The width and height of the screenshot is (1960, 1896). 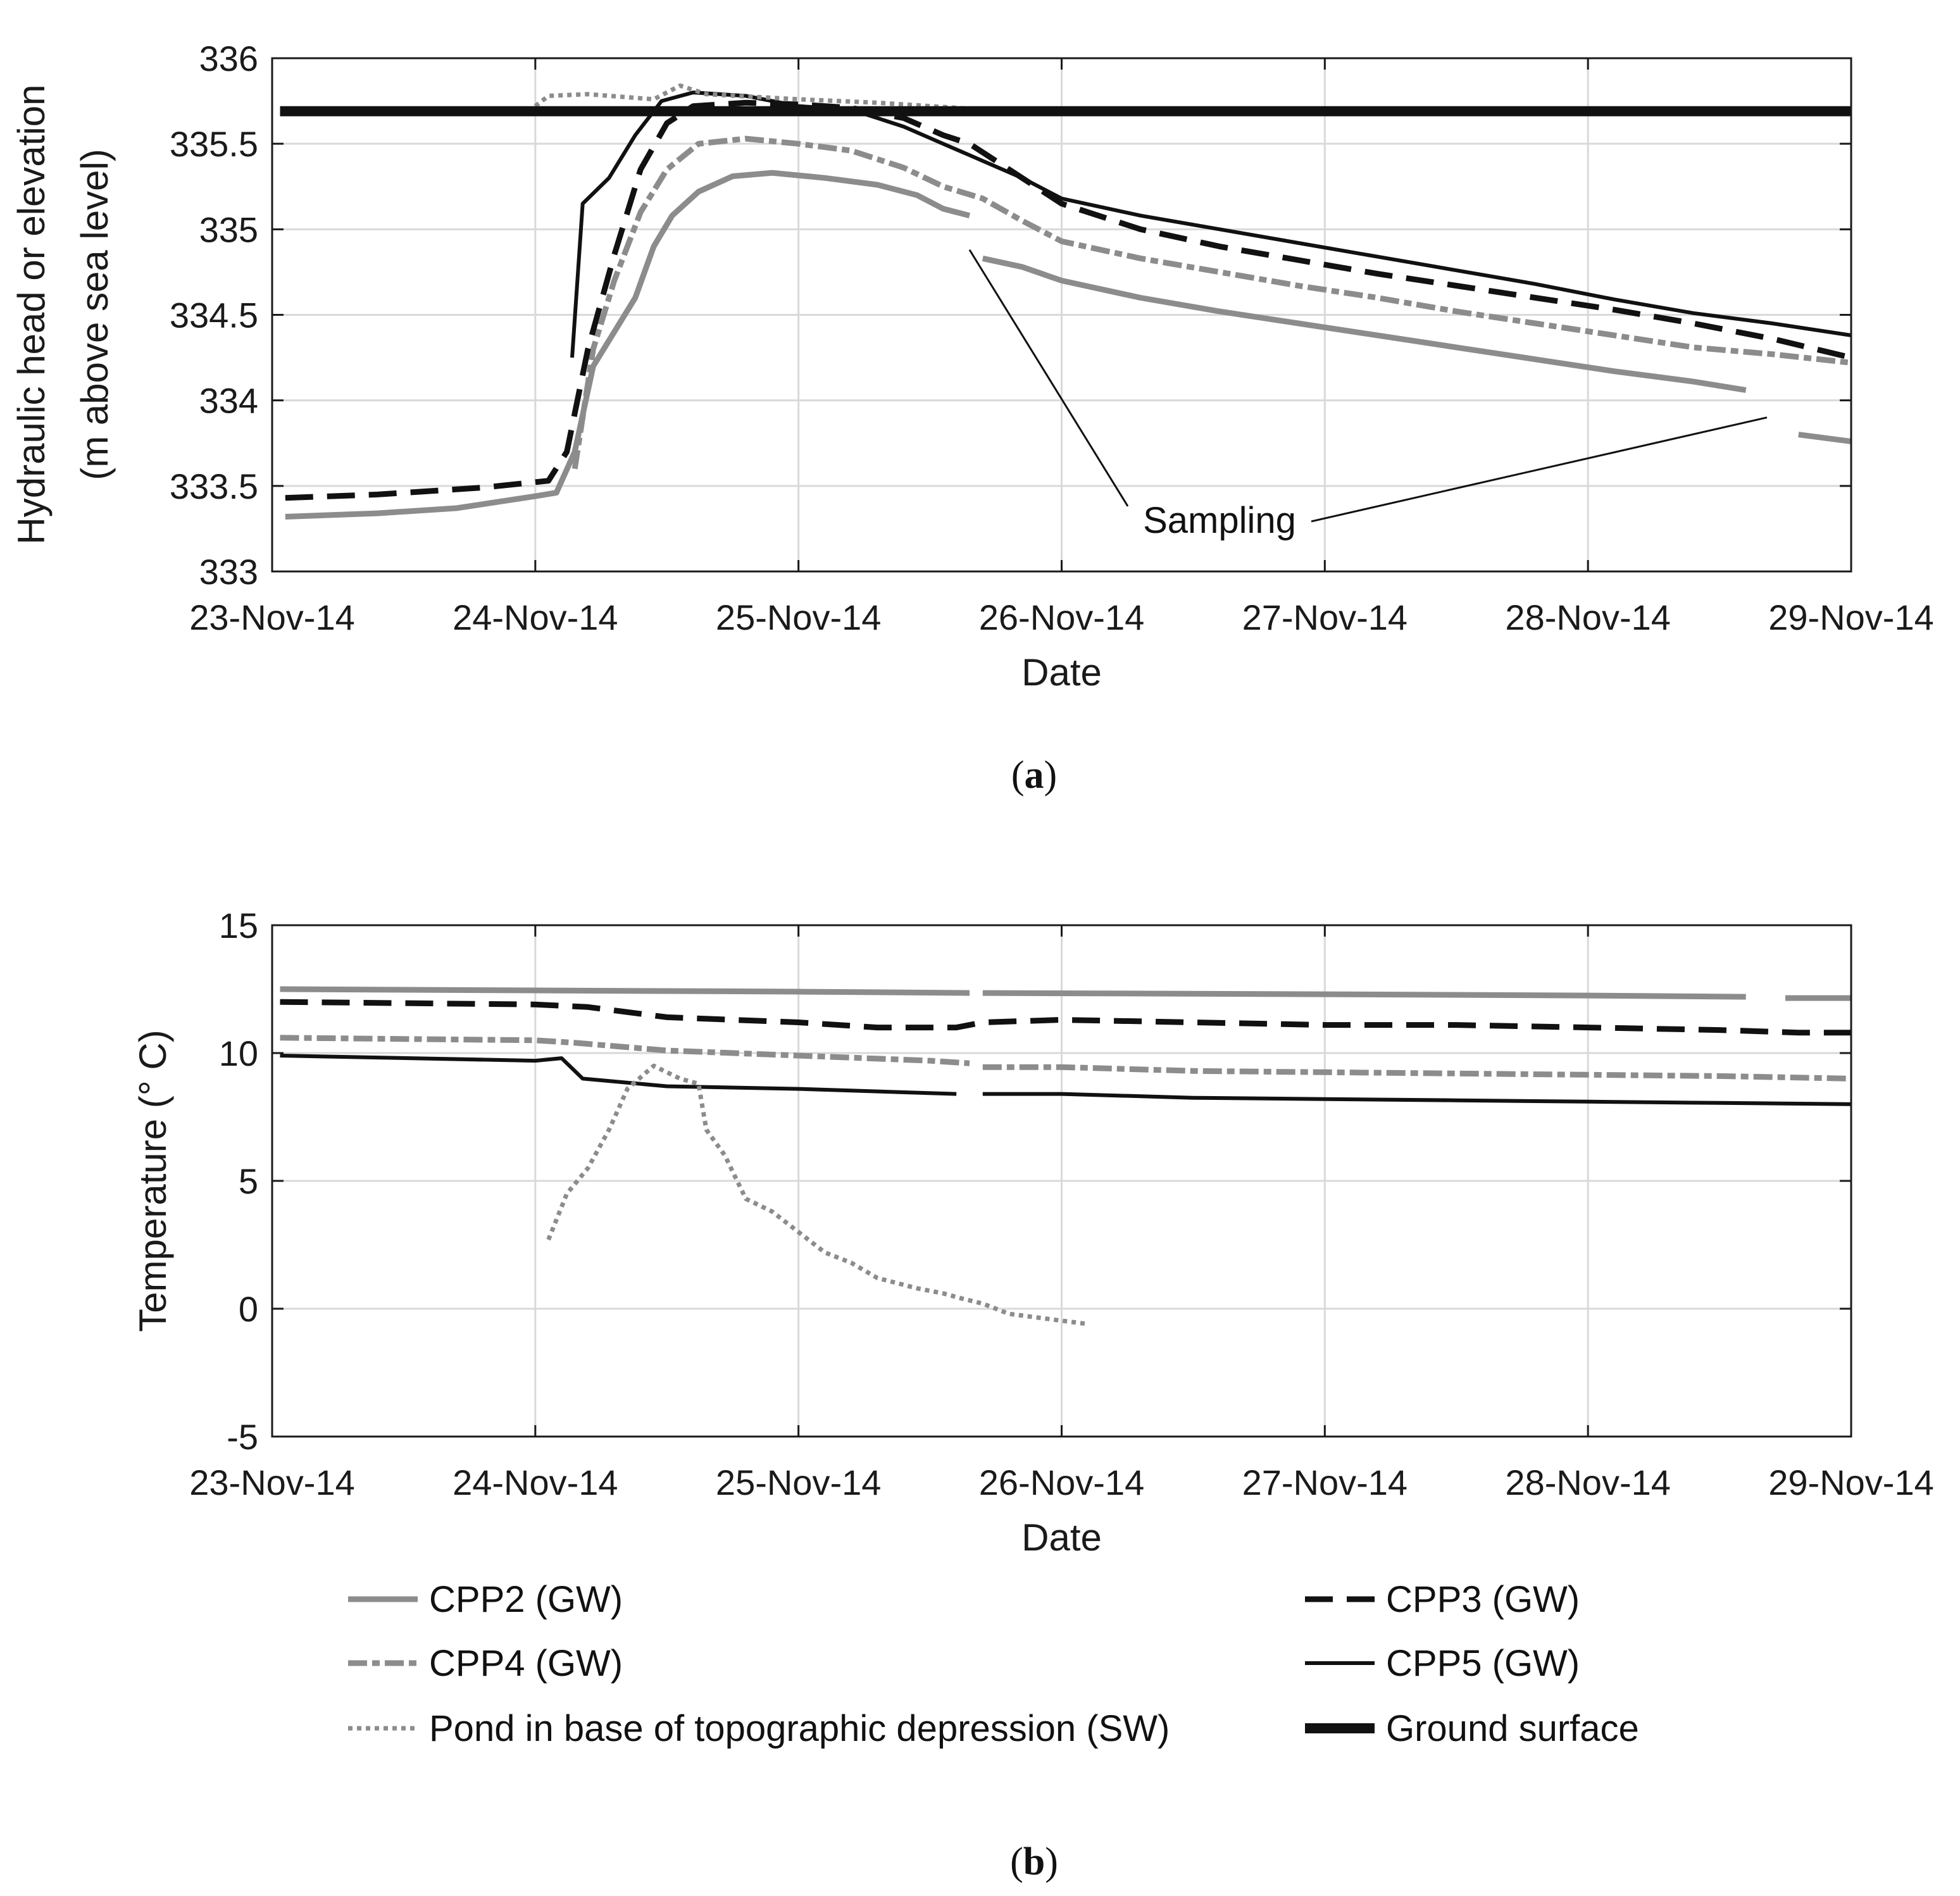 I want to click on y-axis-label: (m above sea level), so click(x=94, y=314).